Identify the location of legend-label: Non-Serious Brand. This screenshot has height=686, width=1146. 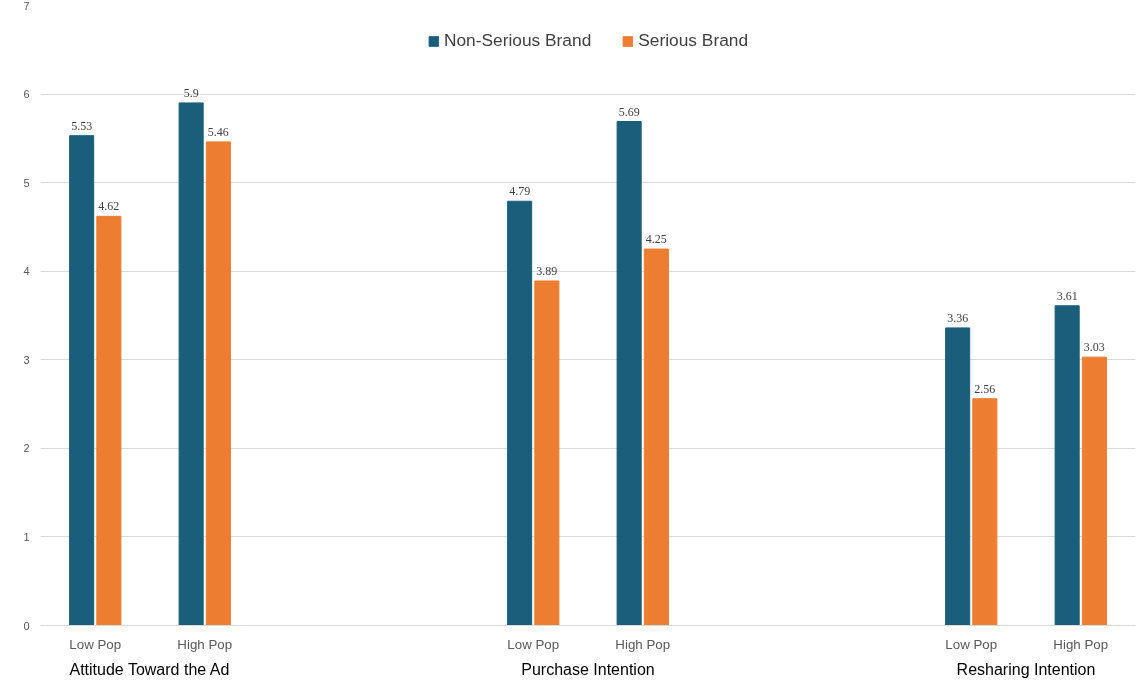
(517, 40).